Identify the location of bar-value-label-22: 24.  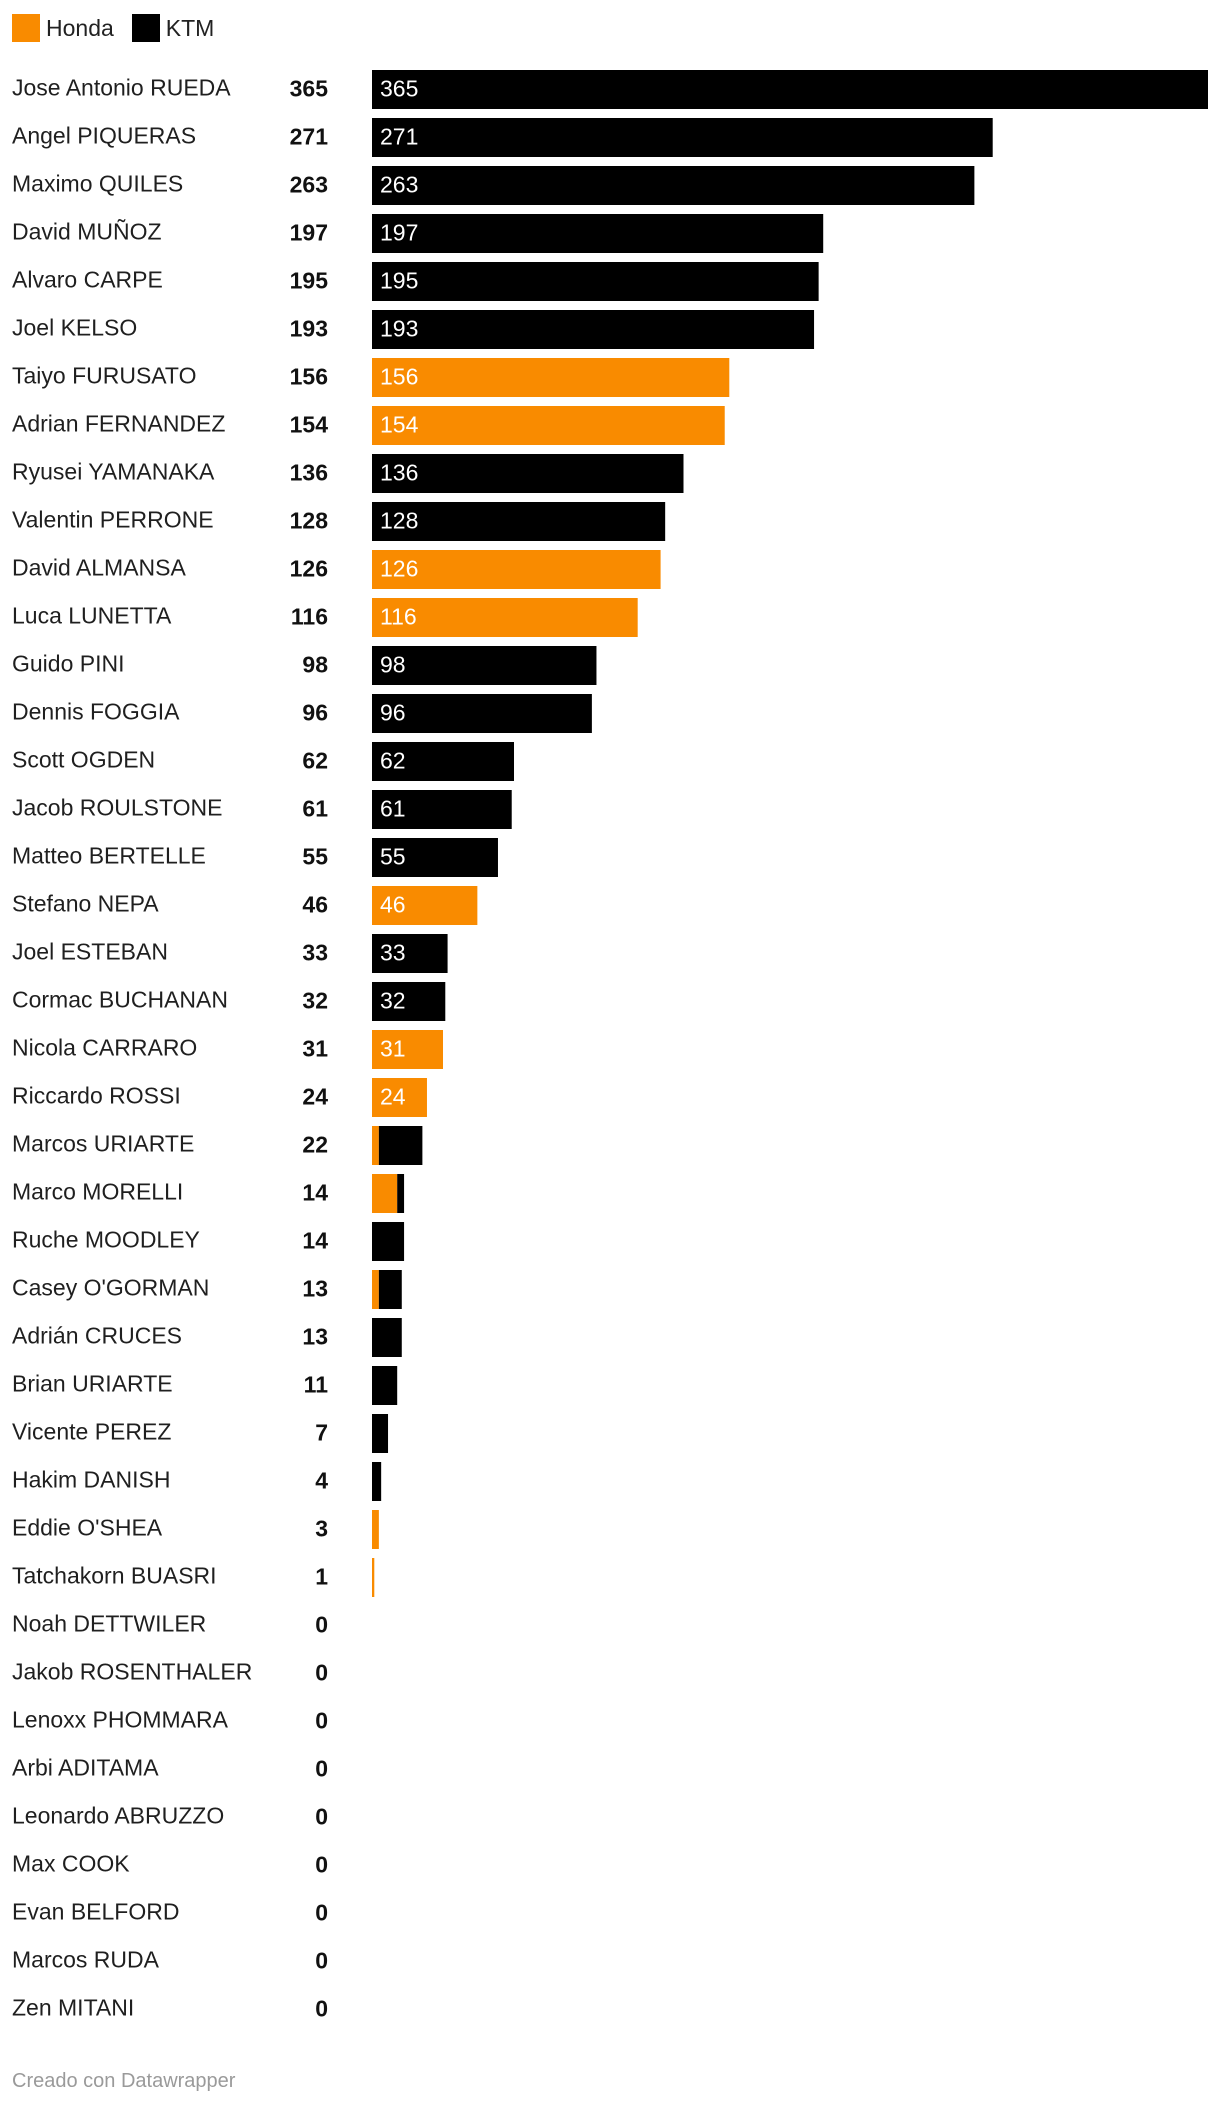
(393, 1097).